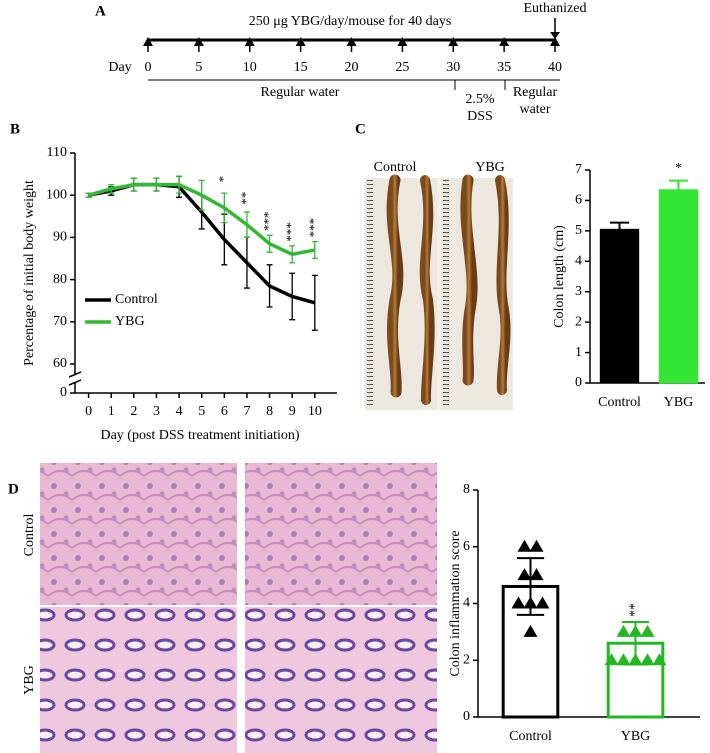 The height and width of the screenshot is (753, 710). Describe the element at coordinates (130, 321) in the screenshot. I see `legend-label: YBG` at that location.